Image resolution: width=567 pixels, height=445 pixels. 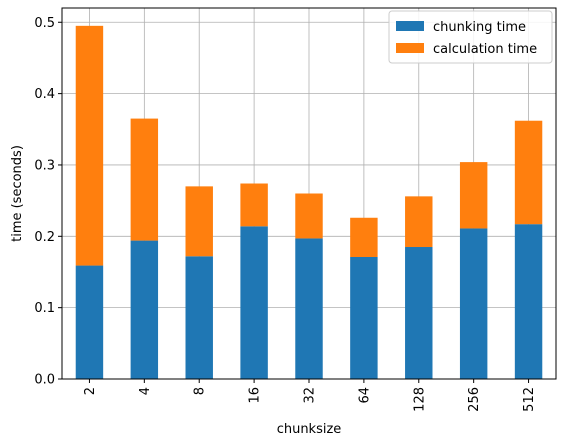 What do you see at coordinates (529, 399) in the screenshot?
I see `x-tick-label: 512` at bounding box center [529, 399].